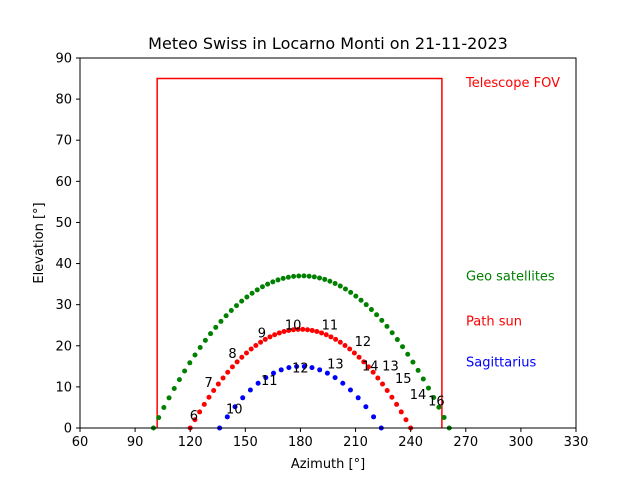  Describe the element at coordinates (63, 141) in the screenshot. I see `y-tick-label: 70` at that location.